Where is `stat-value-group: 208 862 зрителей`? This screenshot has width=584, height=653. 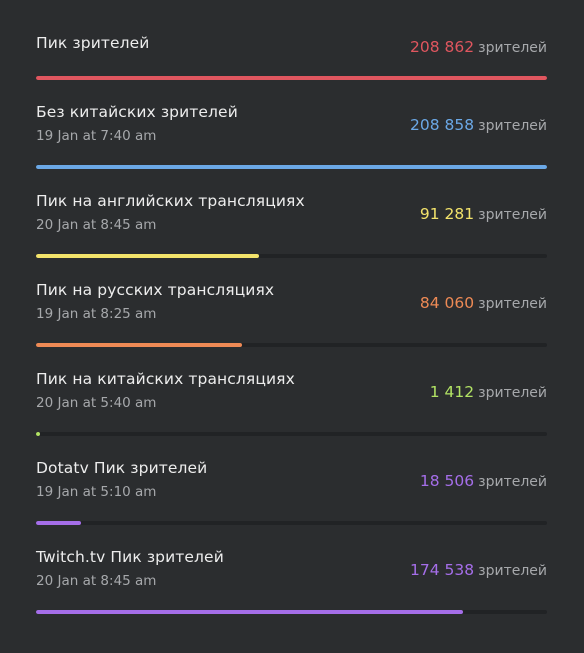
stat-value-group: 208 862 зрителей is located at coordinates (478, 46).